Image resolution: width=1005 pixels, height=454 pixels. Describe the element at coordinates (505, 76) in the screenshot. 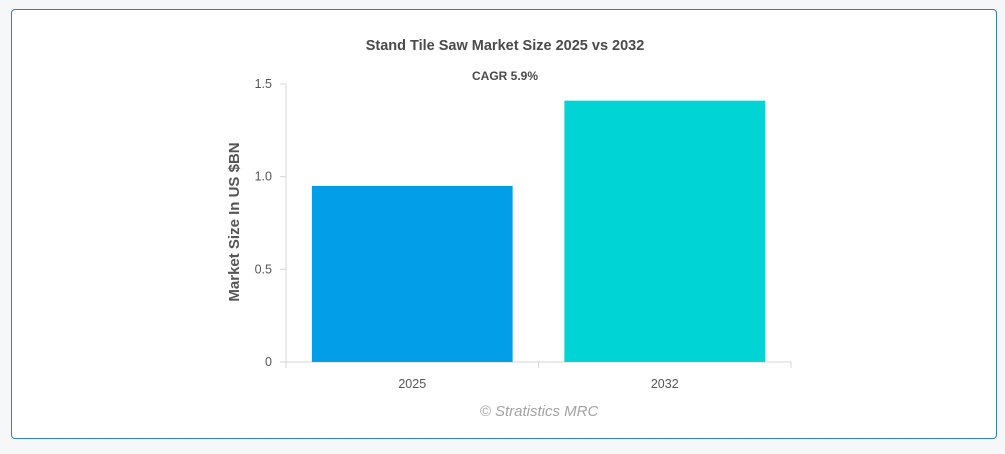

I see `chart-subtitle: CAGR 5.9%` at that location.